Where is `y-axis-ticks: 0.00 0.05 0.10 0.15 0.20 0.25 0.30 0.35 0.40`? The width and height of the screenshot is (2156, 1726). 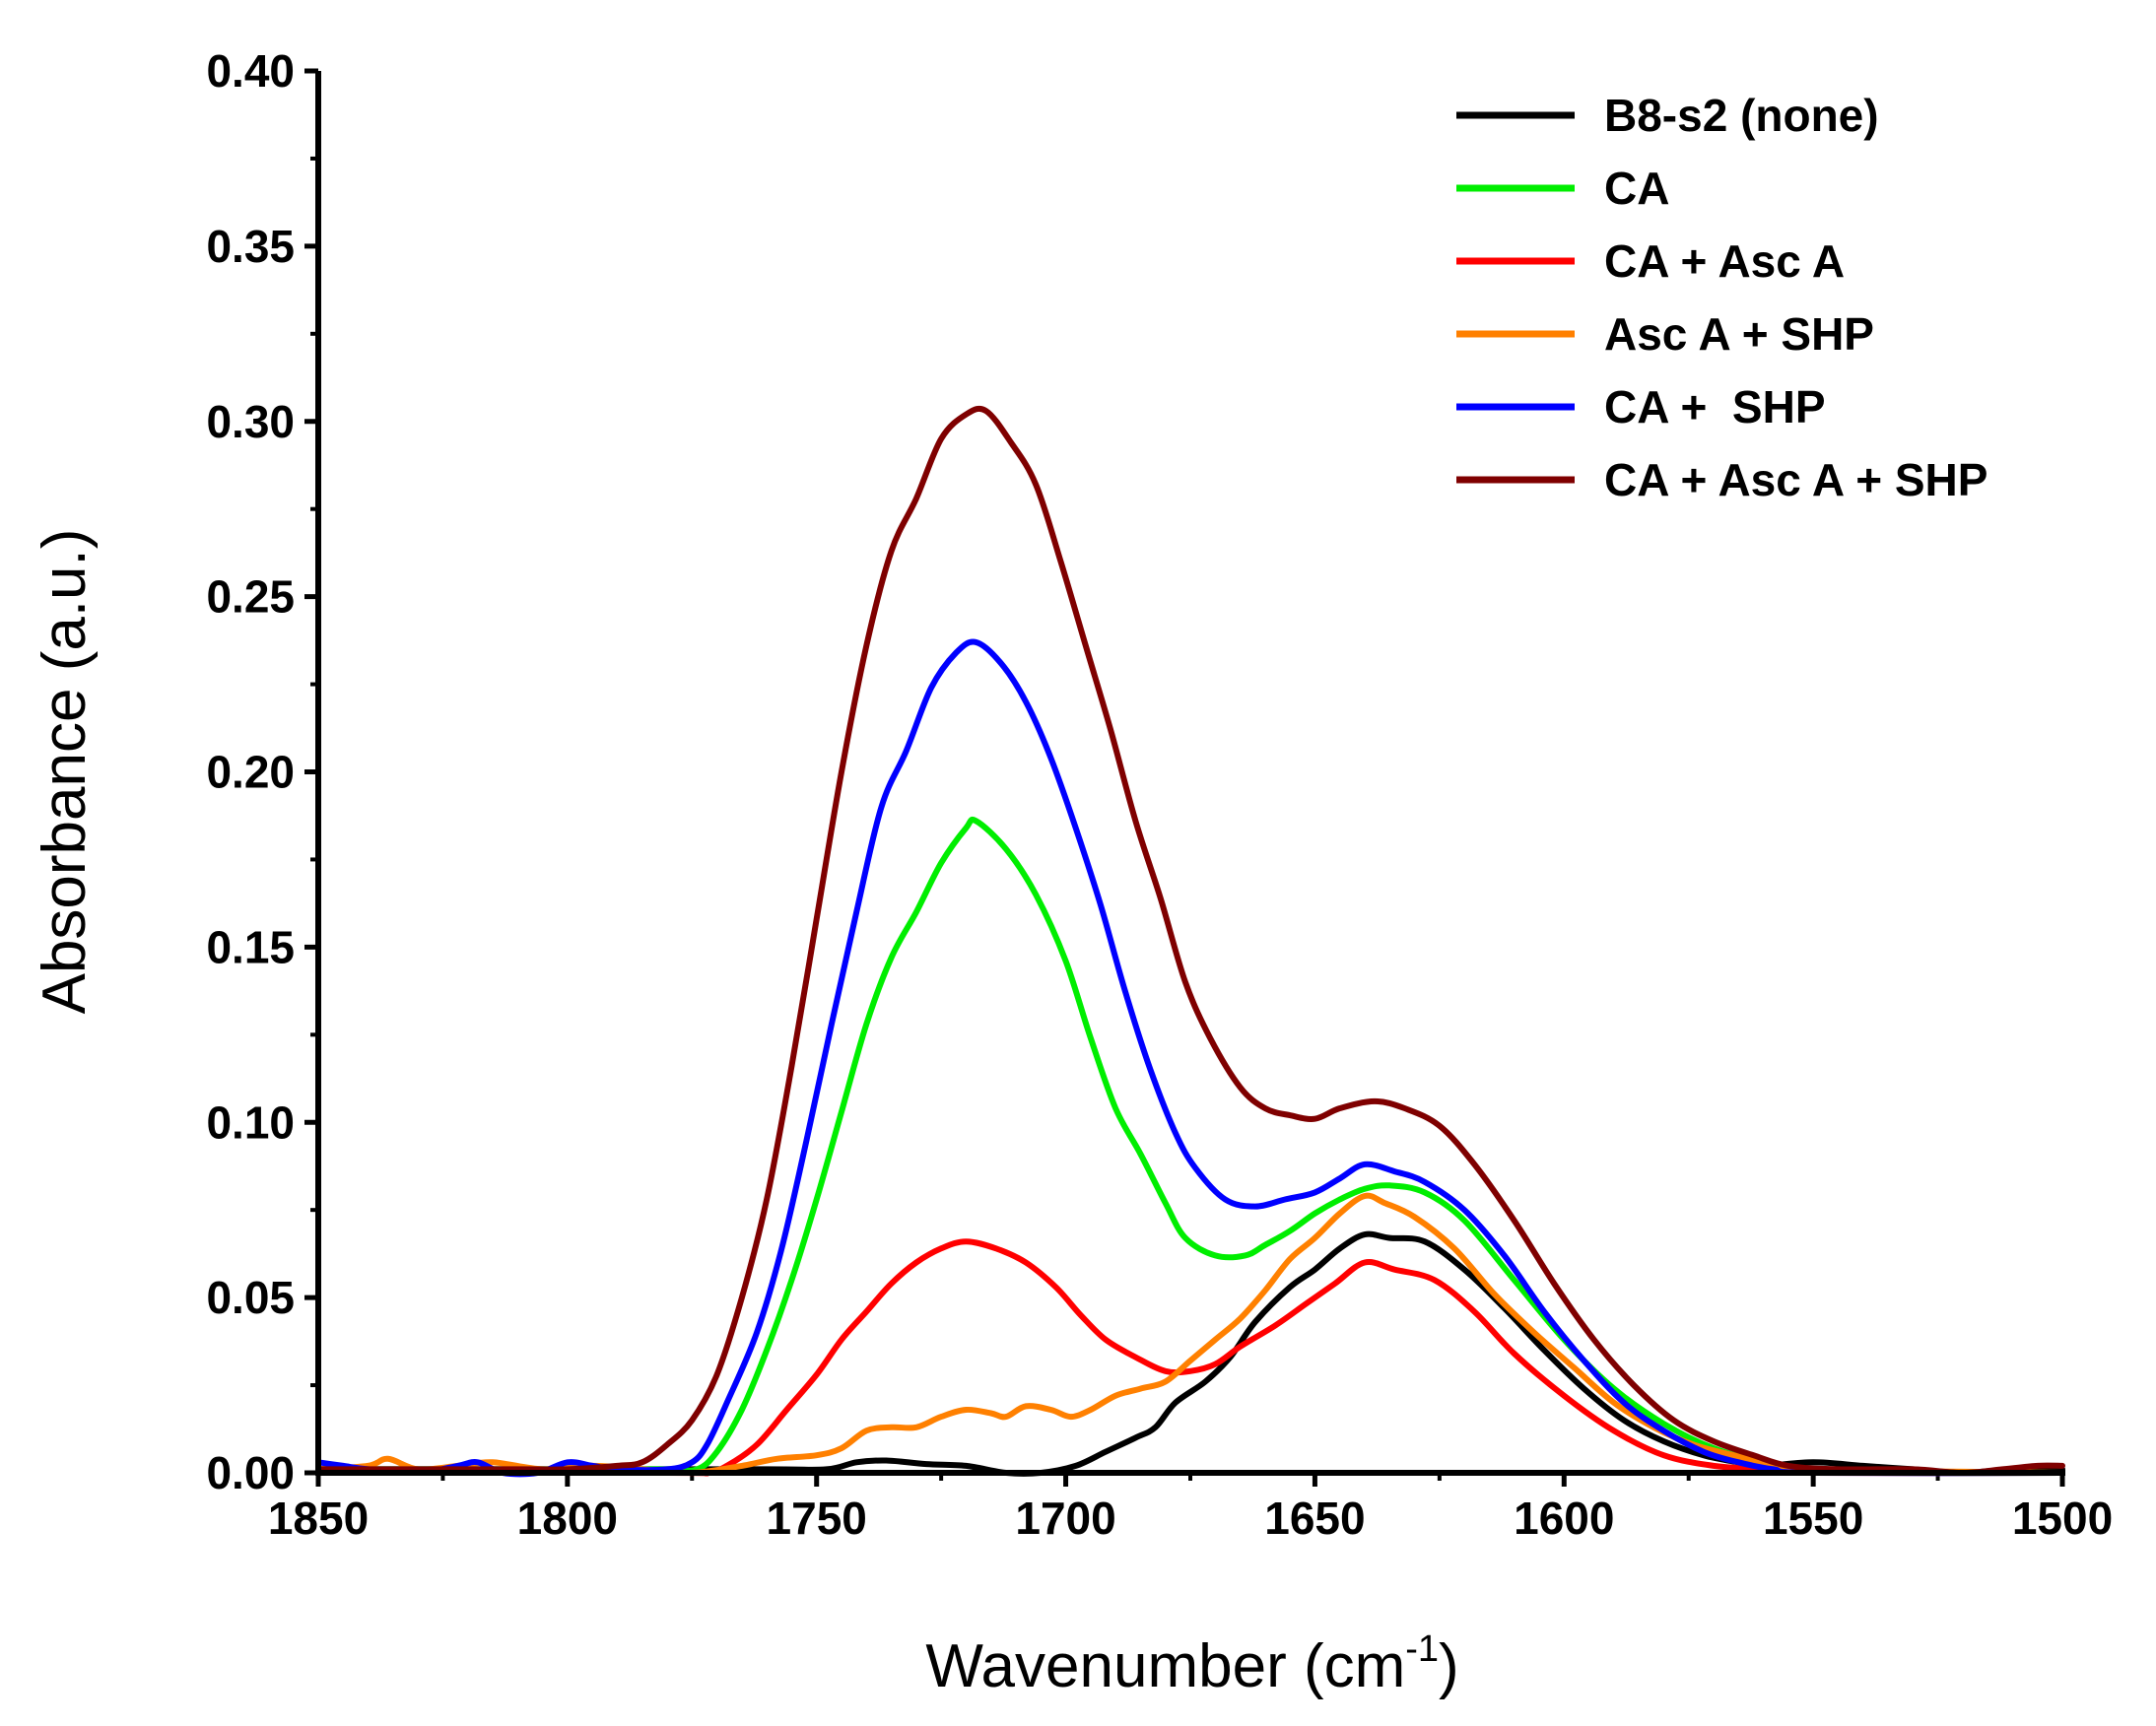
y-axis-ticks: 0.00 0.05 0.10 0.15 0.20 0.25 0.30 0.35 0.40 is located at coordinates (262, 772).